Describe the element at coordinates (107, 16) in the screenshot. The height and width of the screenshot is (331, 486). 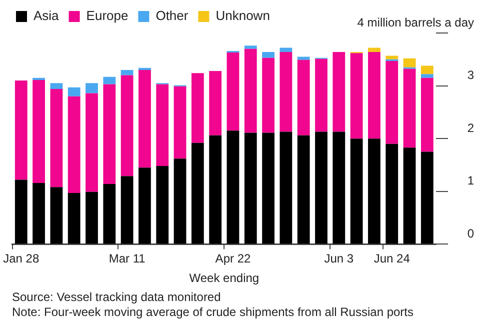
I see `legend-label: Europe` at that location.